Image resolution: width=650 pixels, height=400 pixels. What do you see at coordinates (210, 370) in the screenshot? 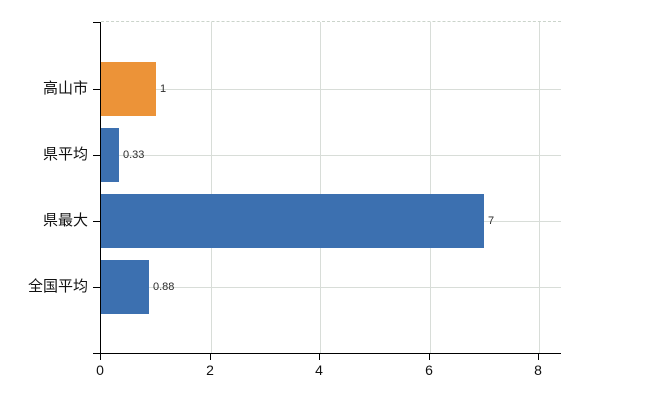
I see `x-axis-tick-label: 2` at bounding box center [210, 370].